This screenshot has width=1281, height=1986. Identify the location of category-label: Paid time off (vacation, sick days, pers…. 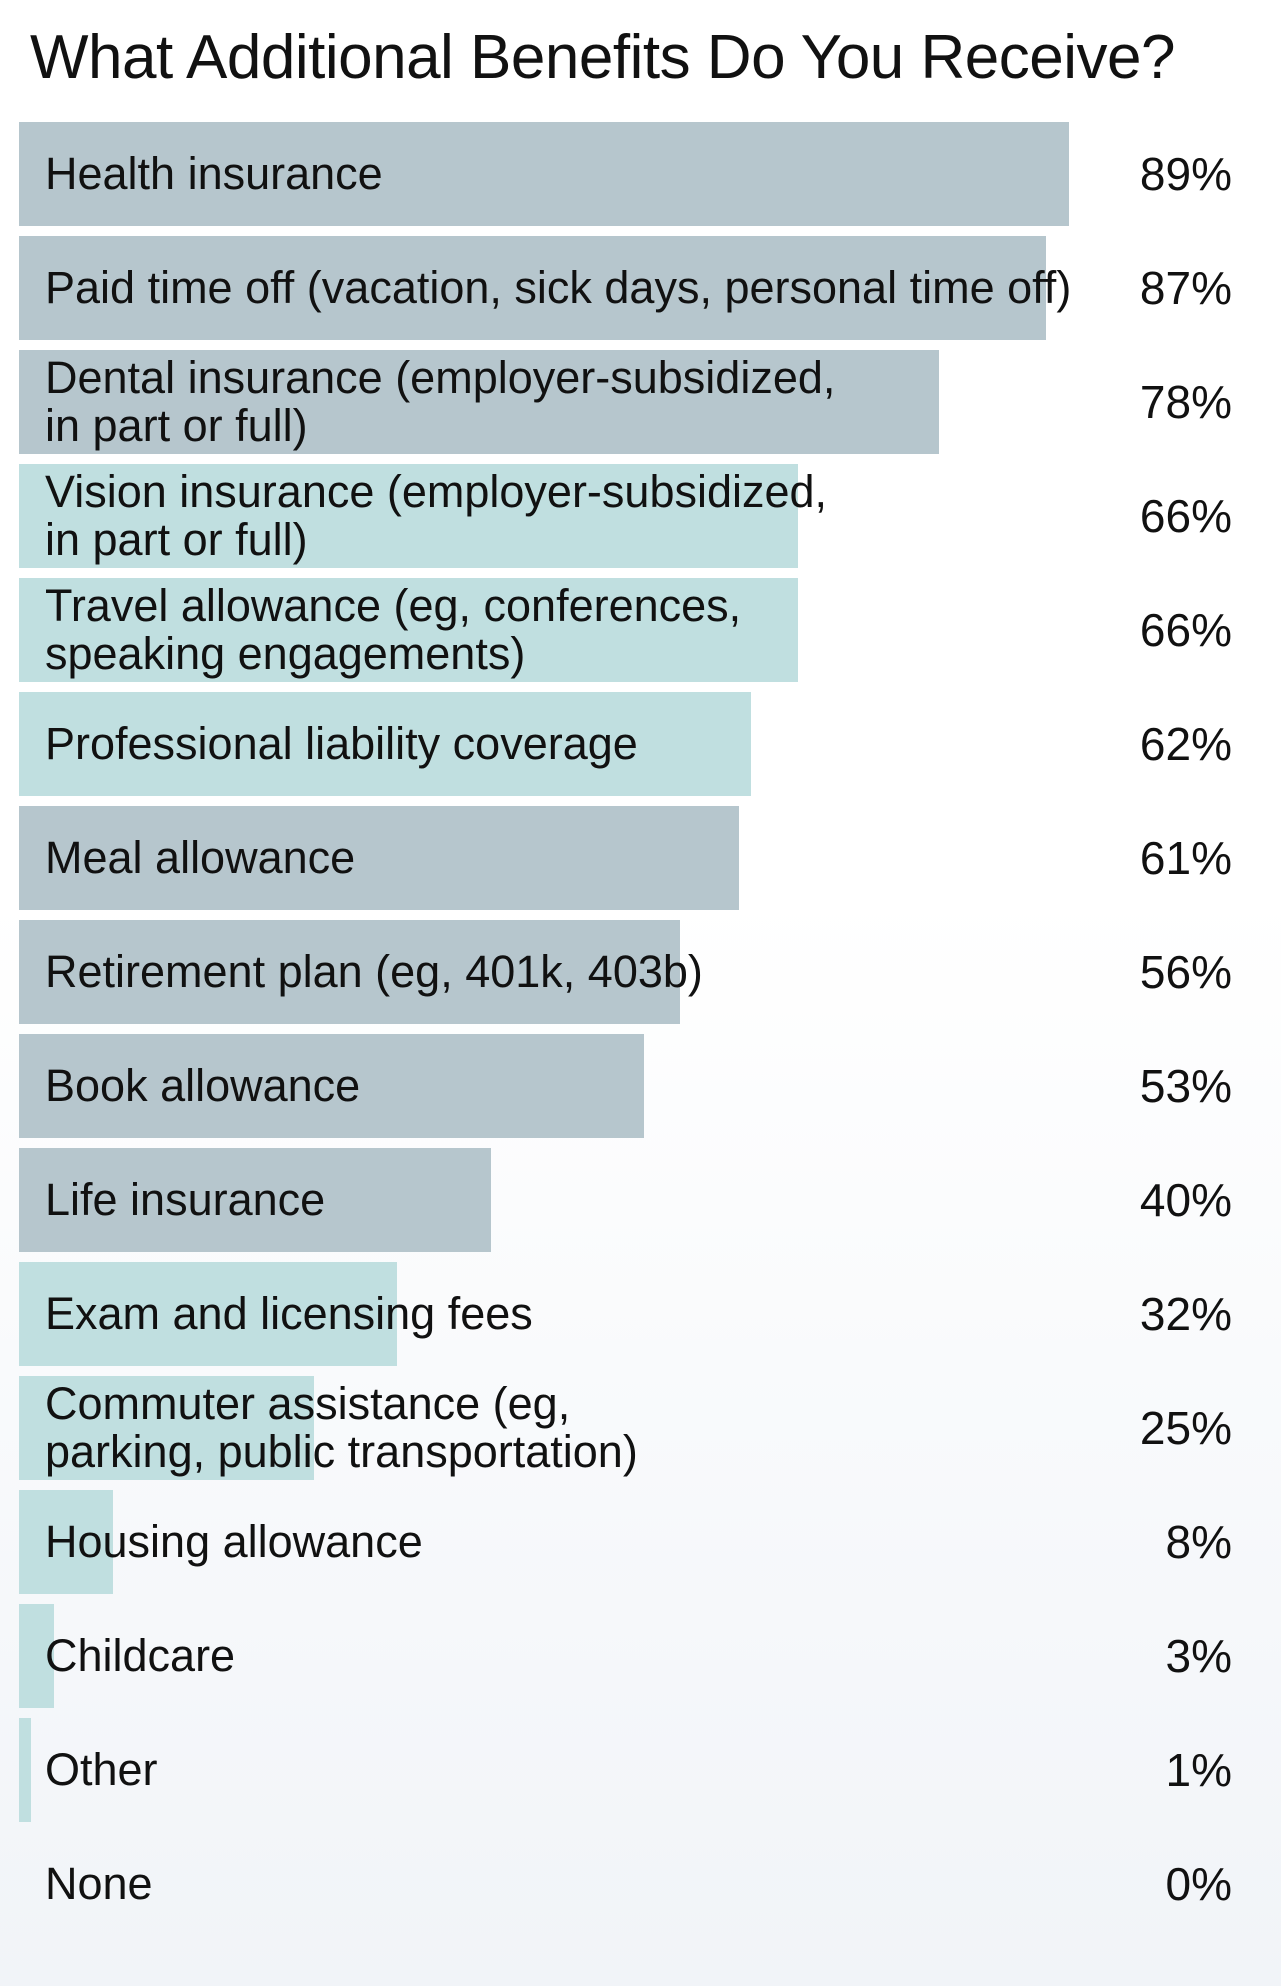
(558, 287).